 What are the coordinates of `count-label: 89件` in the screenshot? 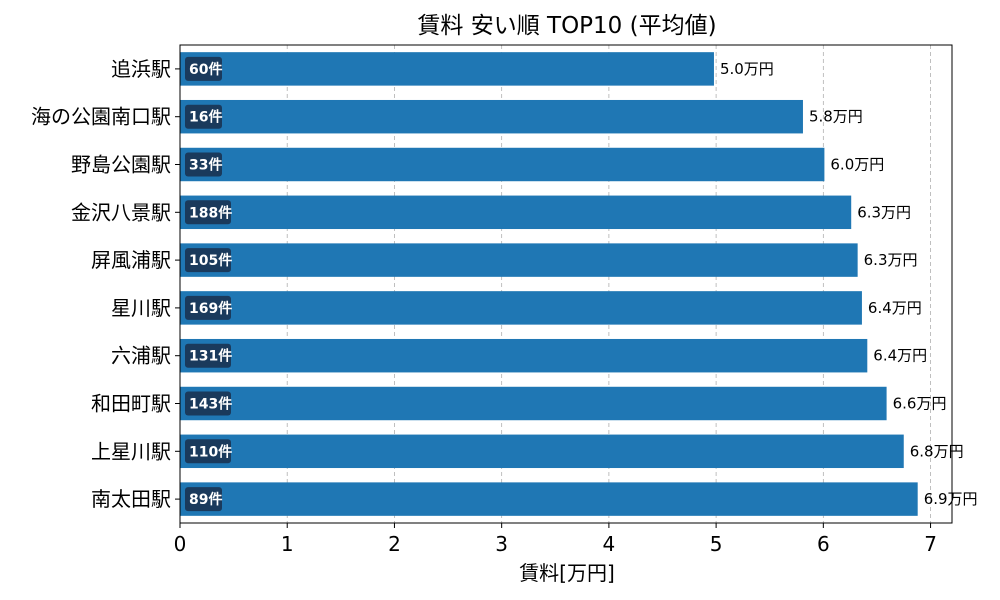 It's located at (205, 499).